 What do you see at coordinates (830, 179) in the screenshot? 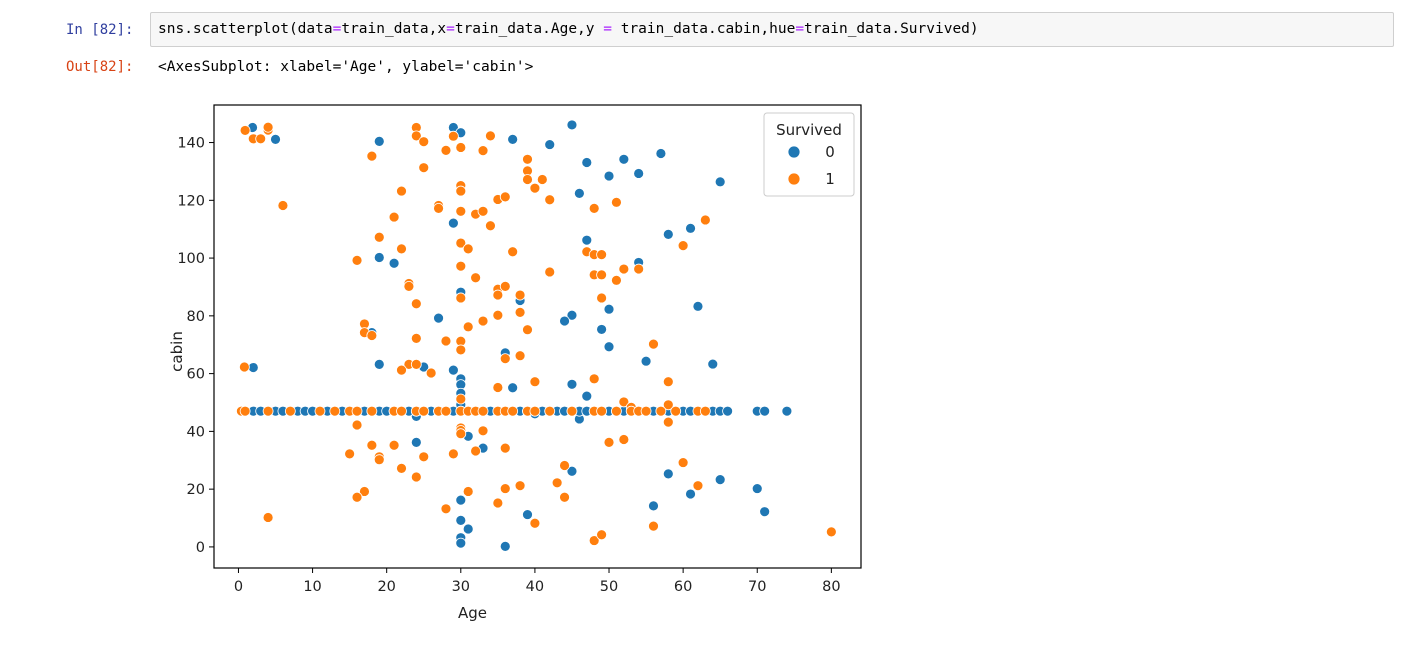
I see `legend-label-1: 1` at bounding box center [830, 179].